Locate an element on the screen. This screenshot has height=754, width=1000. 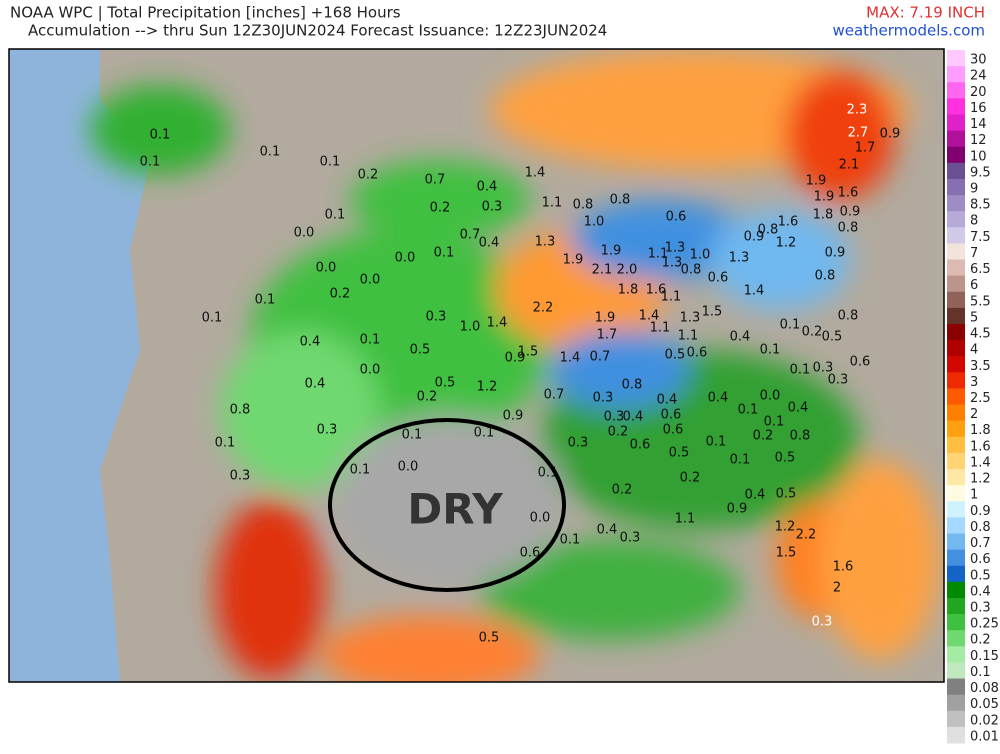
colorbar-label: 16 is located at coordinates (978, 108).